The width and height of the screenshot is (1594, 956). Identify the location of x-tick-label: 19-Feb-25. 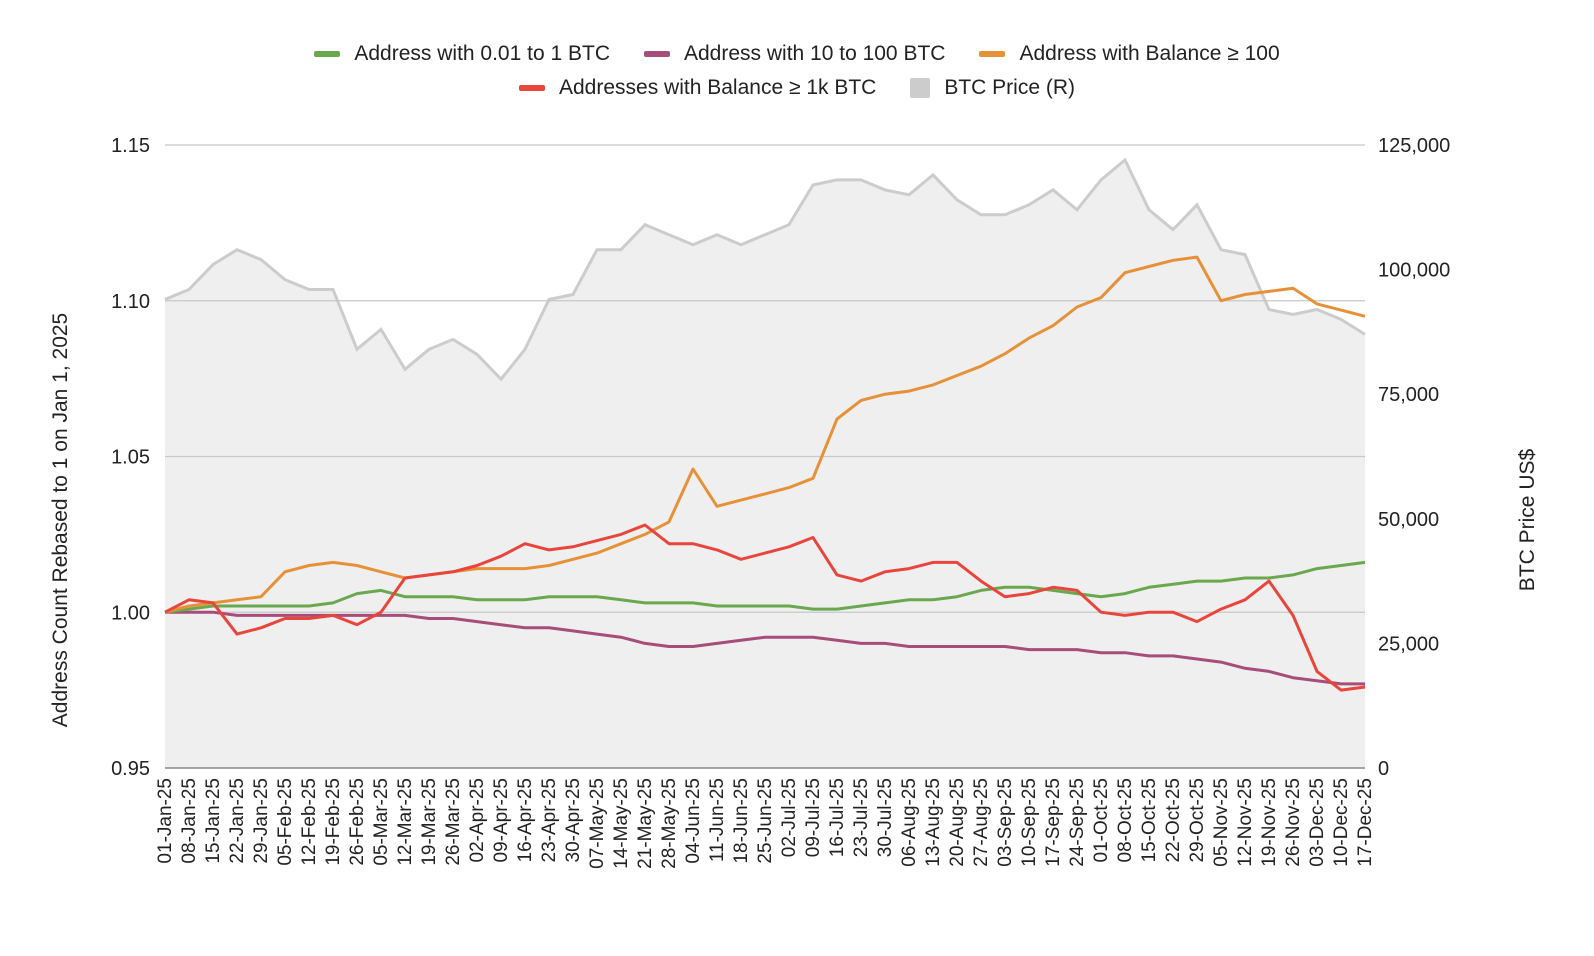
(333, 822).